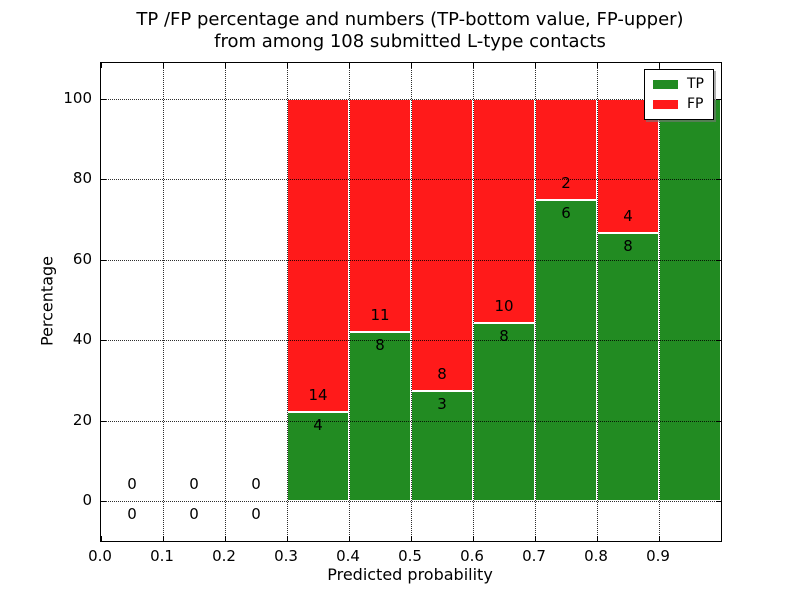 This screenshot has height=600, width=800. Describe the element at coordinates (410, 556) in the screenshot. I see `x-tick-label: 0.5` at that location.